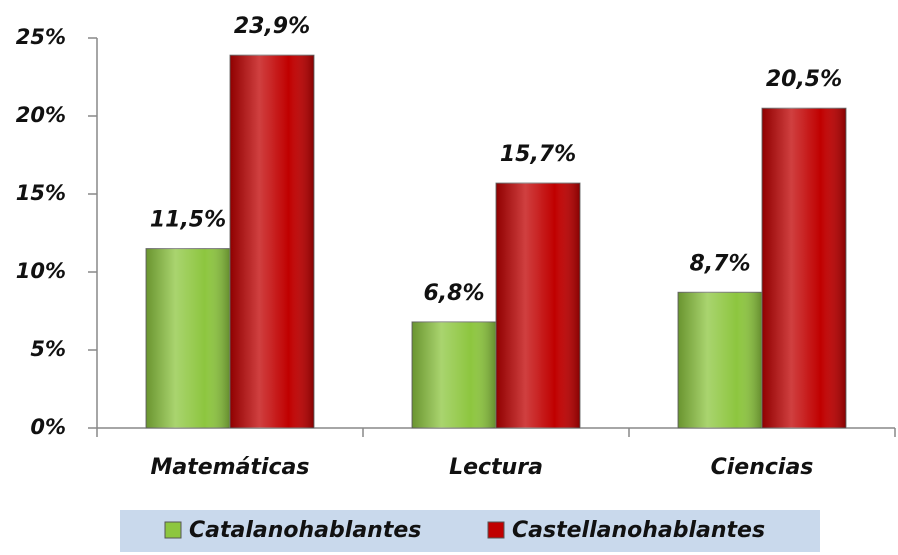  What do you see at coordinates (230, 467) in the screenshot?
I see `x-tick-label: Matemáticas` at bounding box center [230, 467].